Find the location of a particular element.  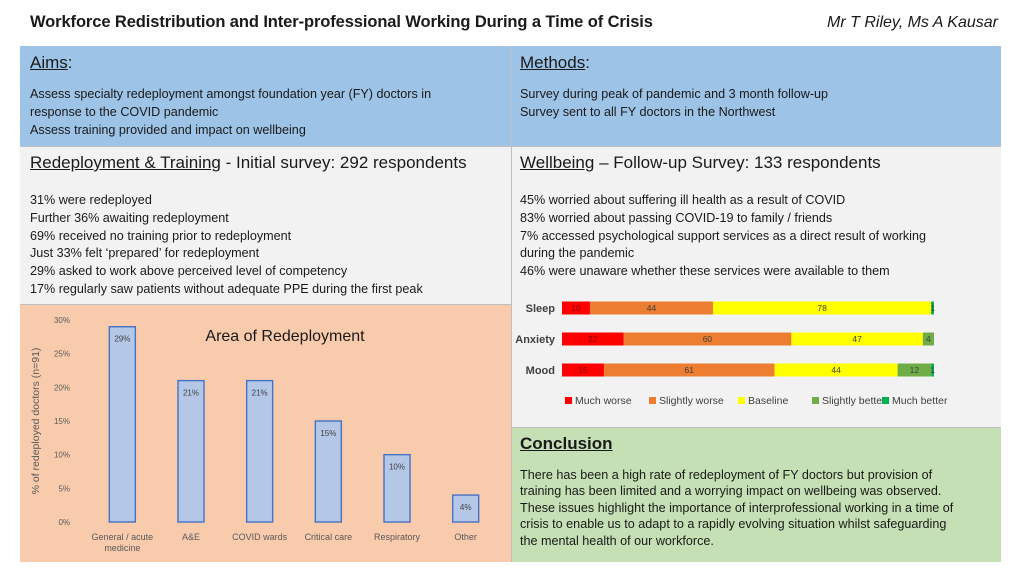

redeployment-heading-label: Redeployment & Training is located at coordinates (125, 162).